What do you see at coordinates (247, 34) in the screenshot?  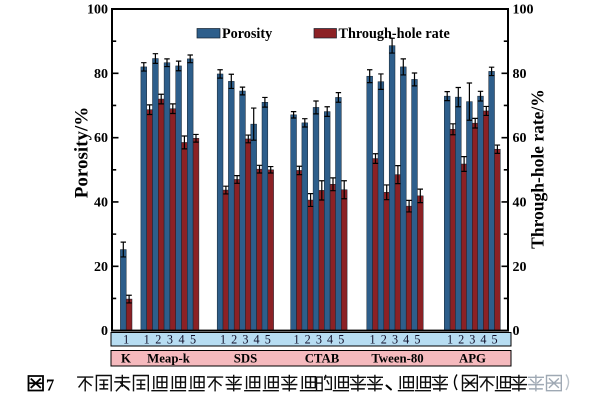 I see `svg-text: Porosity` at bounding box center [247, 34].